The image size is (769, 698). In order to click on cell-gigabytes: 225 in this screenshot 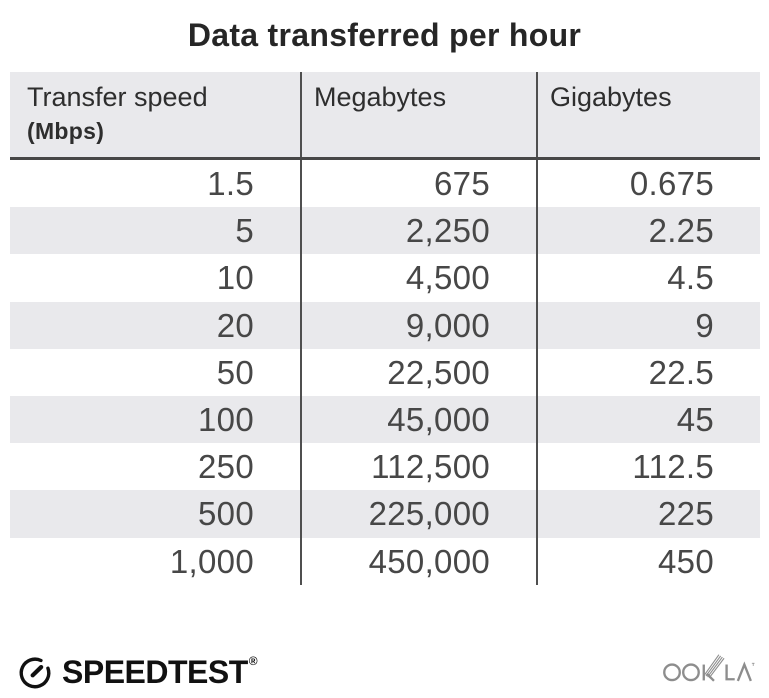, I will do `click(686, 514)`.